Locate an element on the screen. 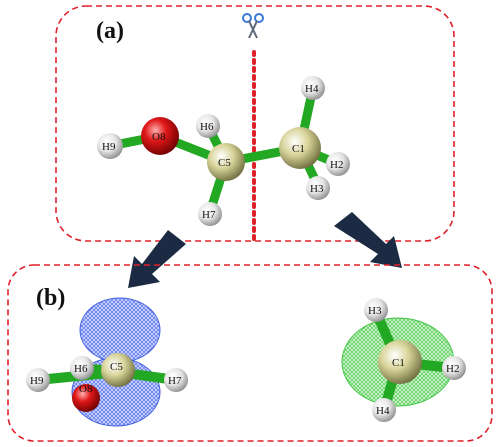  atom-c1: C1 is located at coordinates (300, 148).